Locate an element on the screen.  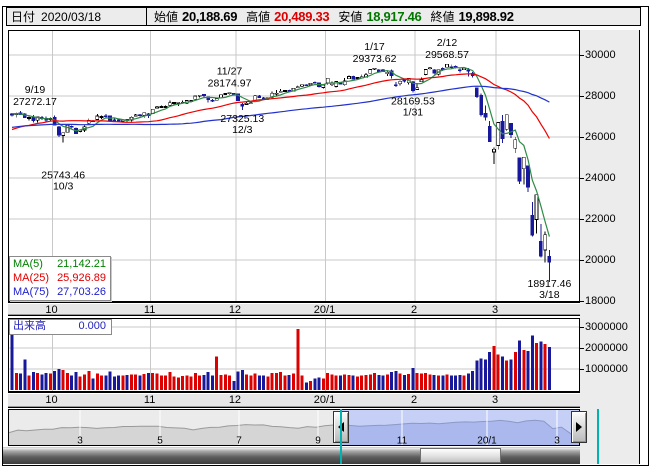
ma25-line is located at coordinates (280, 106).